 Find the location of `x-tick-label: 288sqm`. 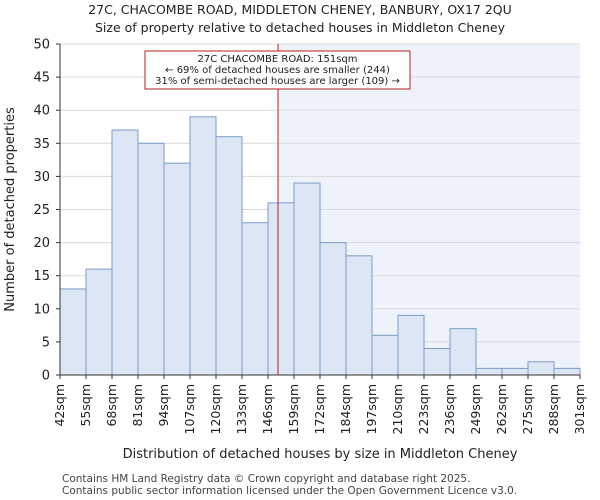

x-tick-label: 288sqm is located at coordinates (553, 409).